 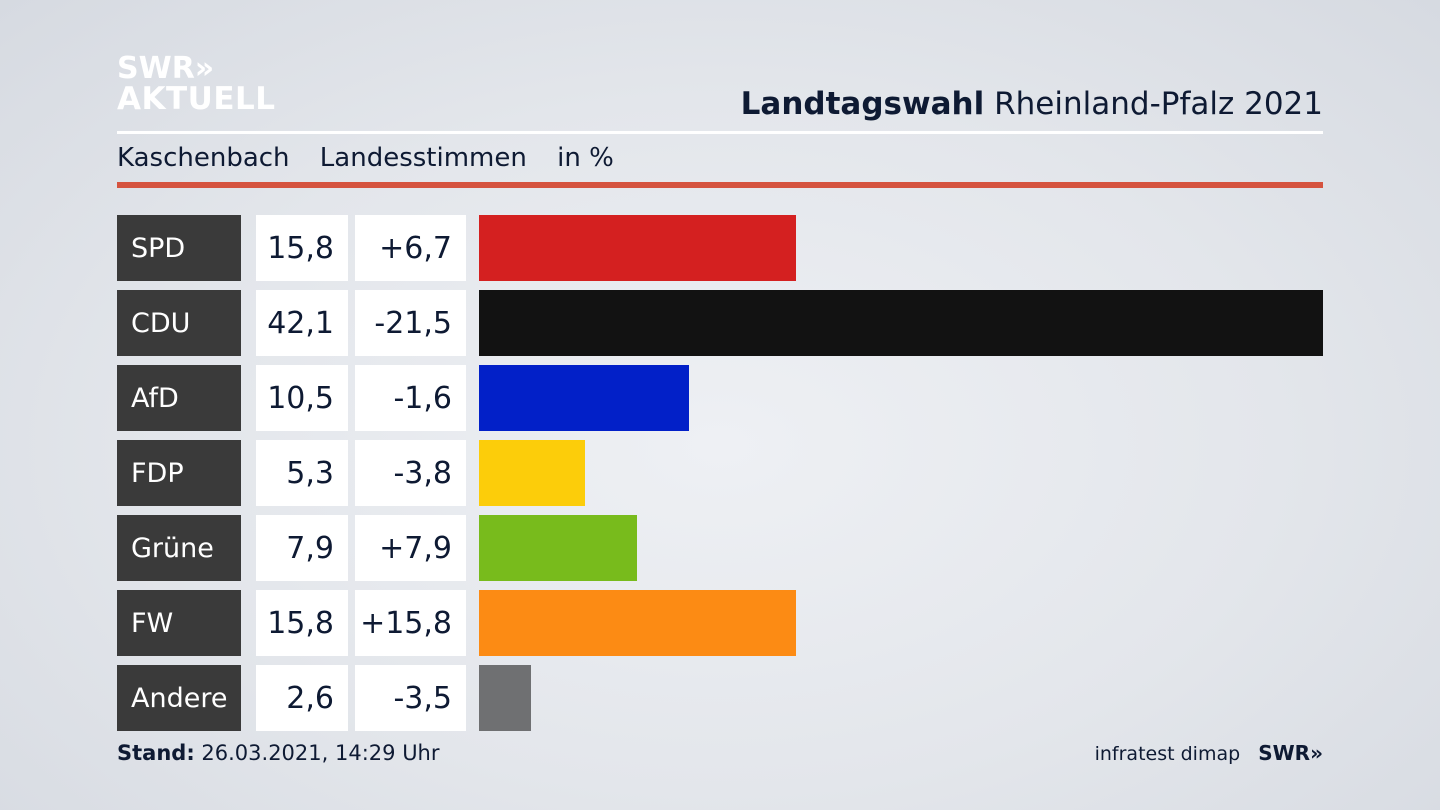 What do you see at coordinates (862, 104) in the screenshot?
I see `title-bold: Landtagswahl` at bounding box center [862, 104].